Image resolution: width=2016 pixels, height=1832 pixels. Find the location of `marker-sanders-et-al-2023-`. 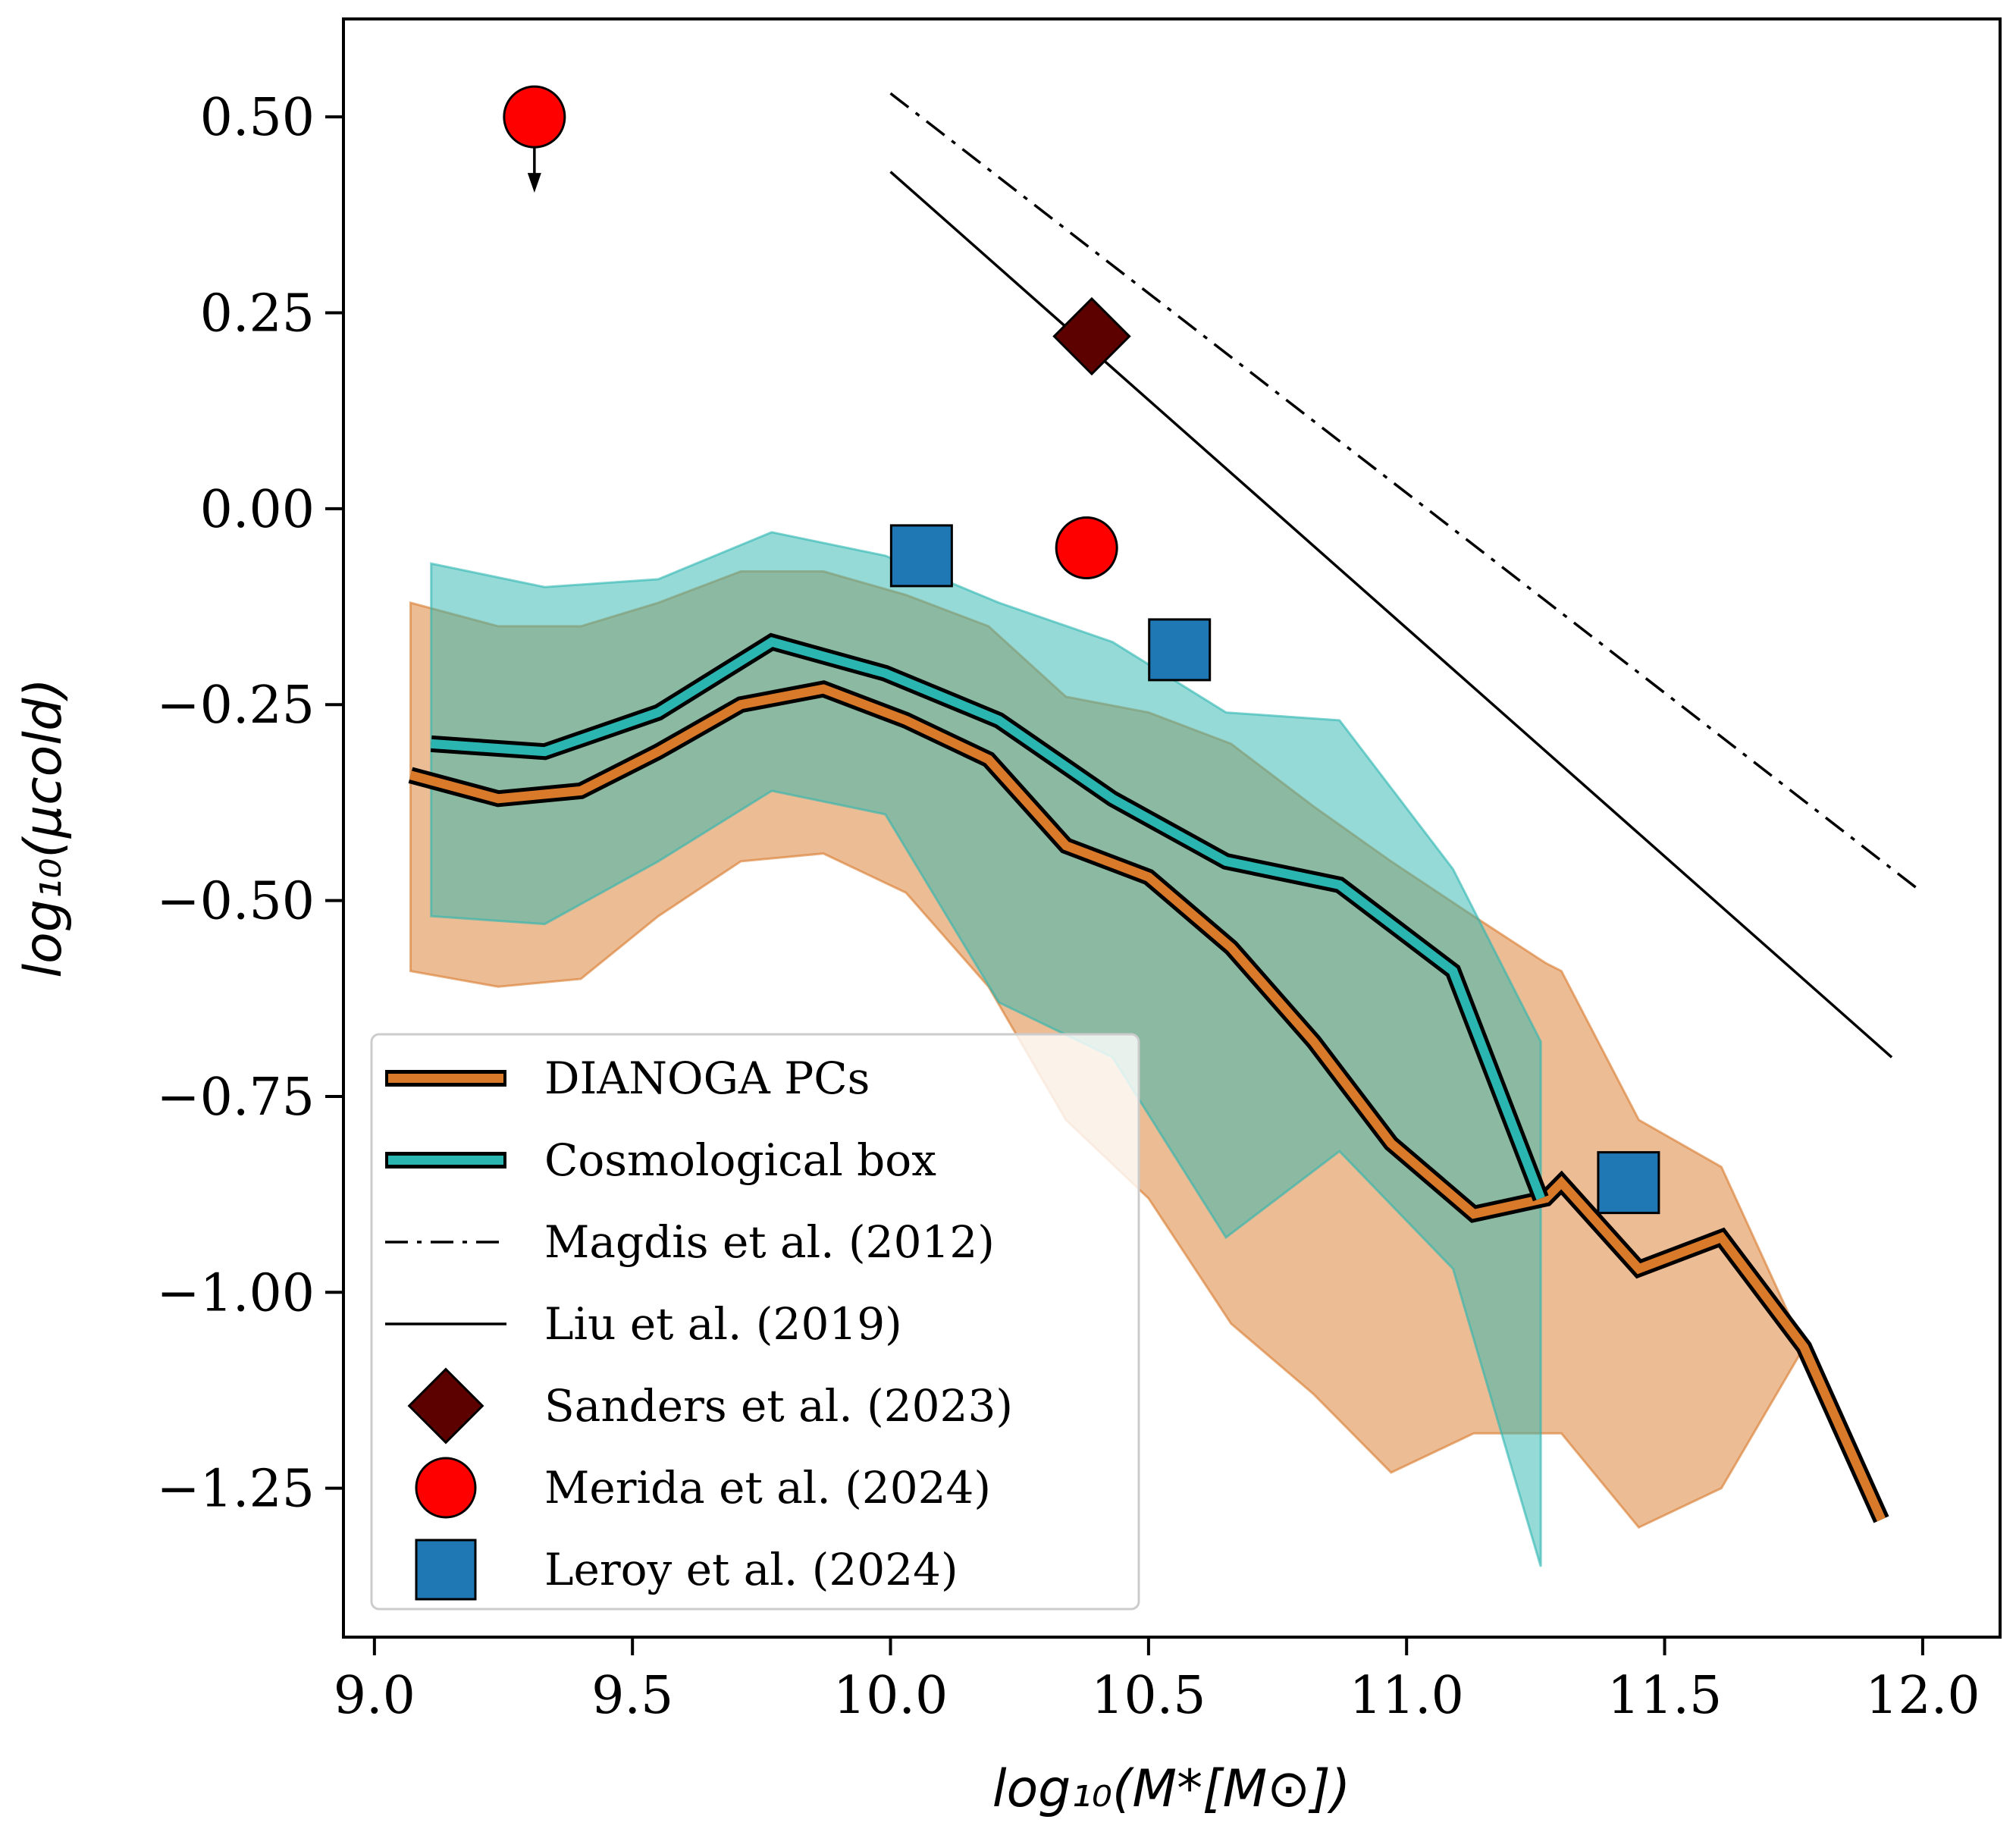

marker-sanders-et-al-2023- is located at coordinates (1091, 336).